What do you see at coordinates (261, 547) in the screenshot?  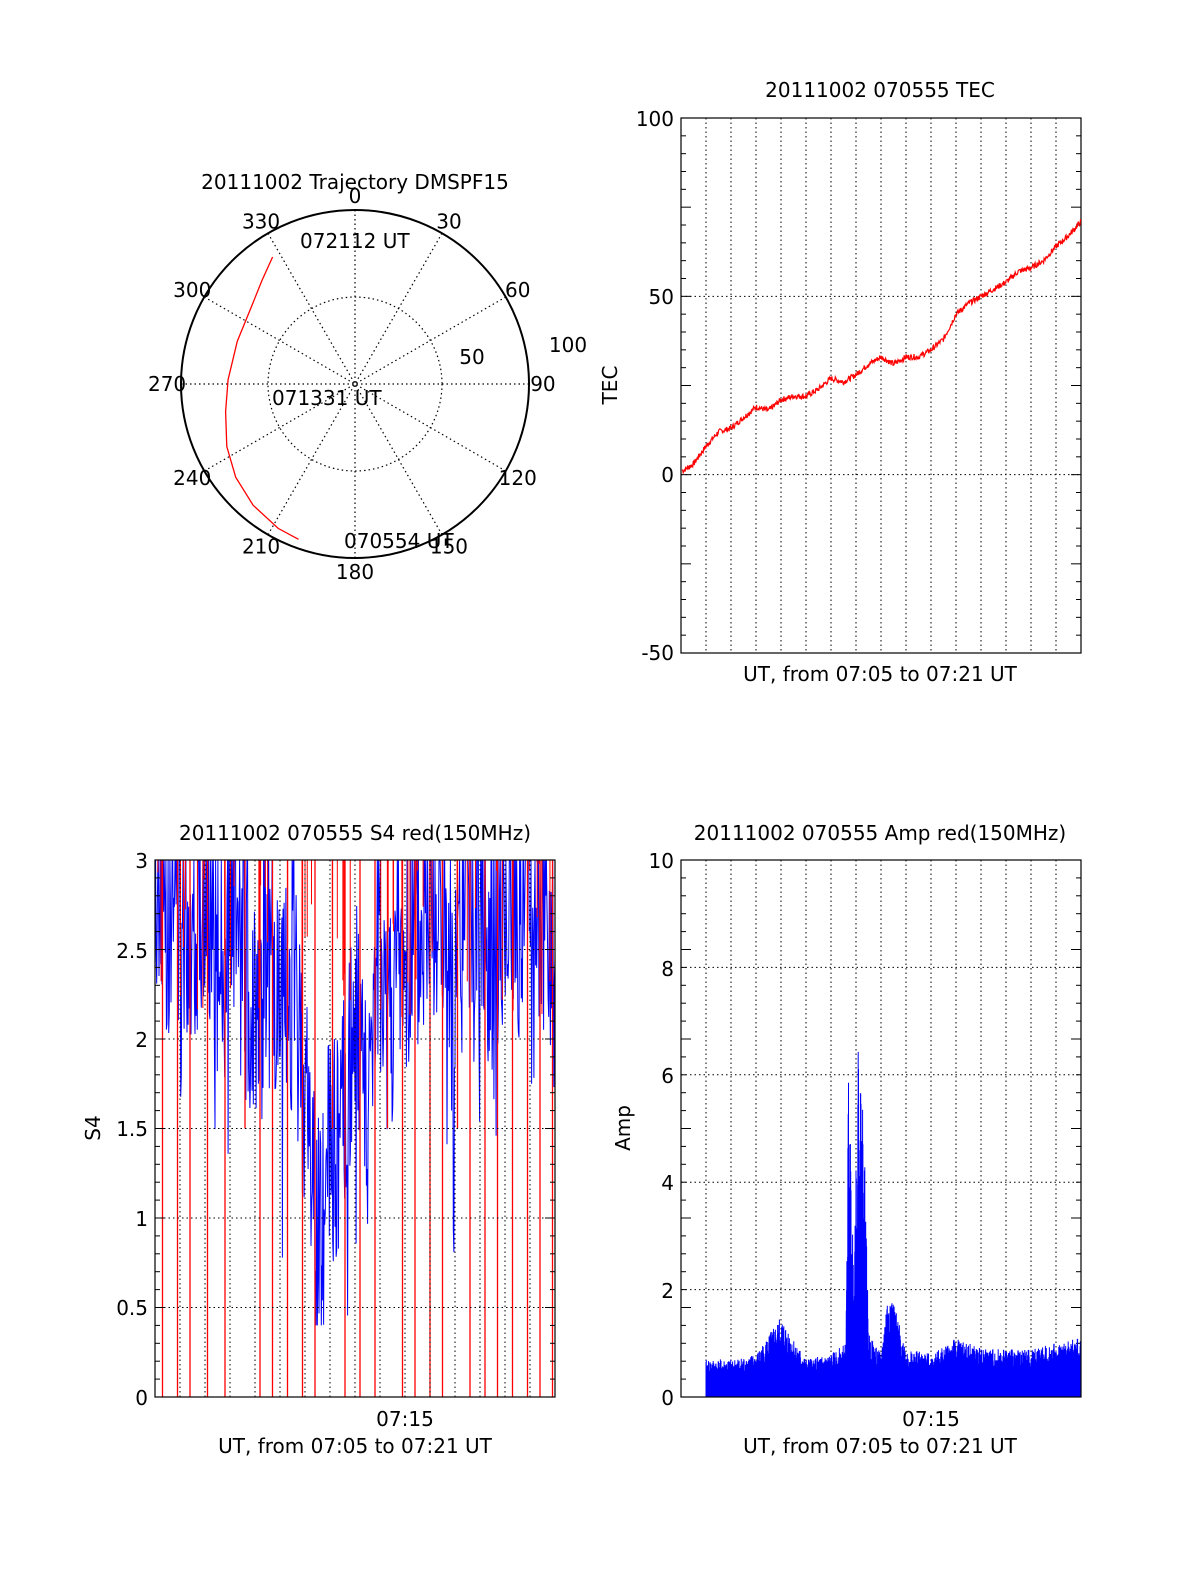 I see `polar-angle-label-210: 210` at bounding box center [261, 547].